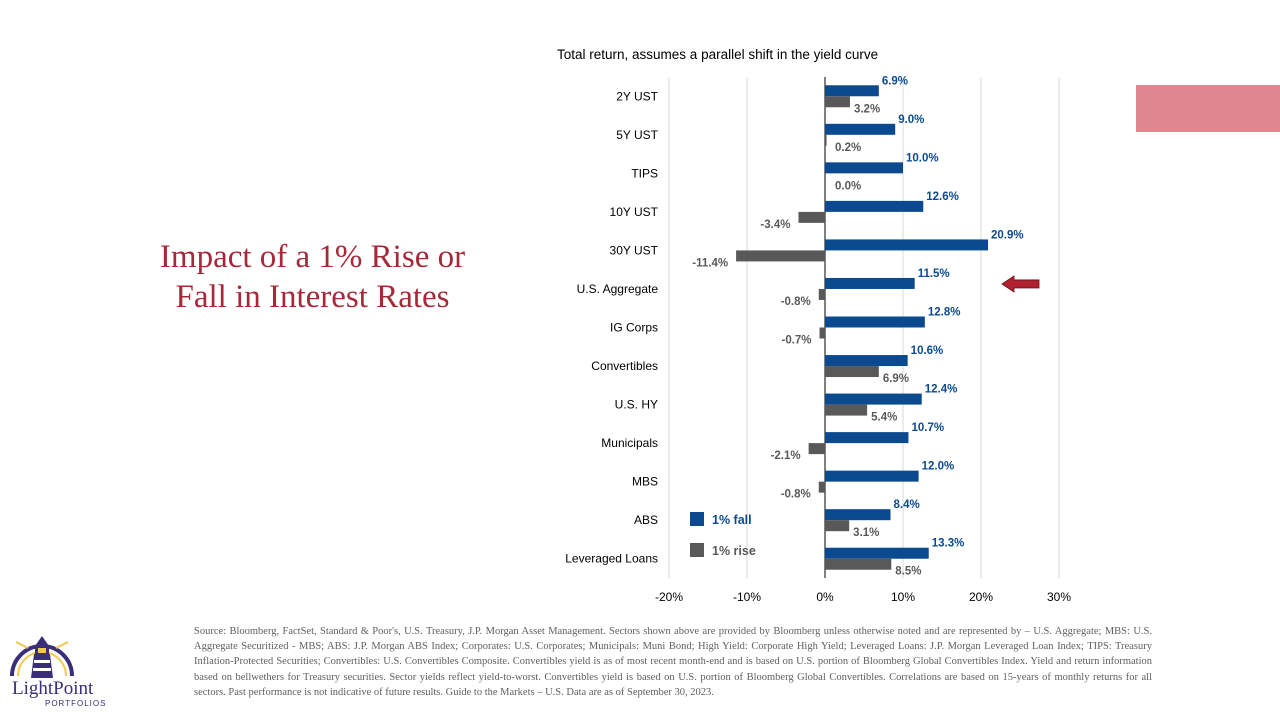 This screenshot has width=1280, height=720. I want to click on data-label-rise: 5.4%, so click(884, 418).